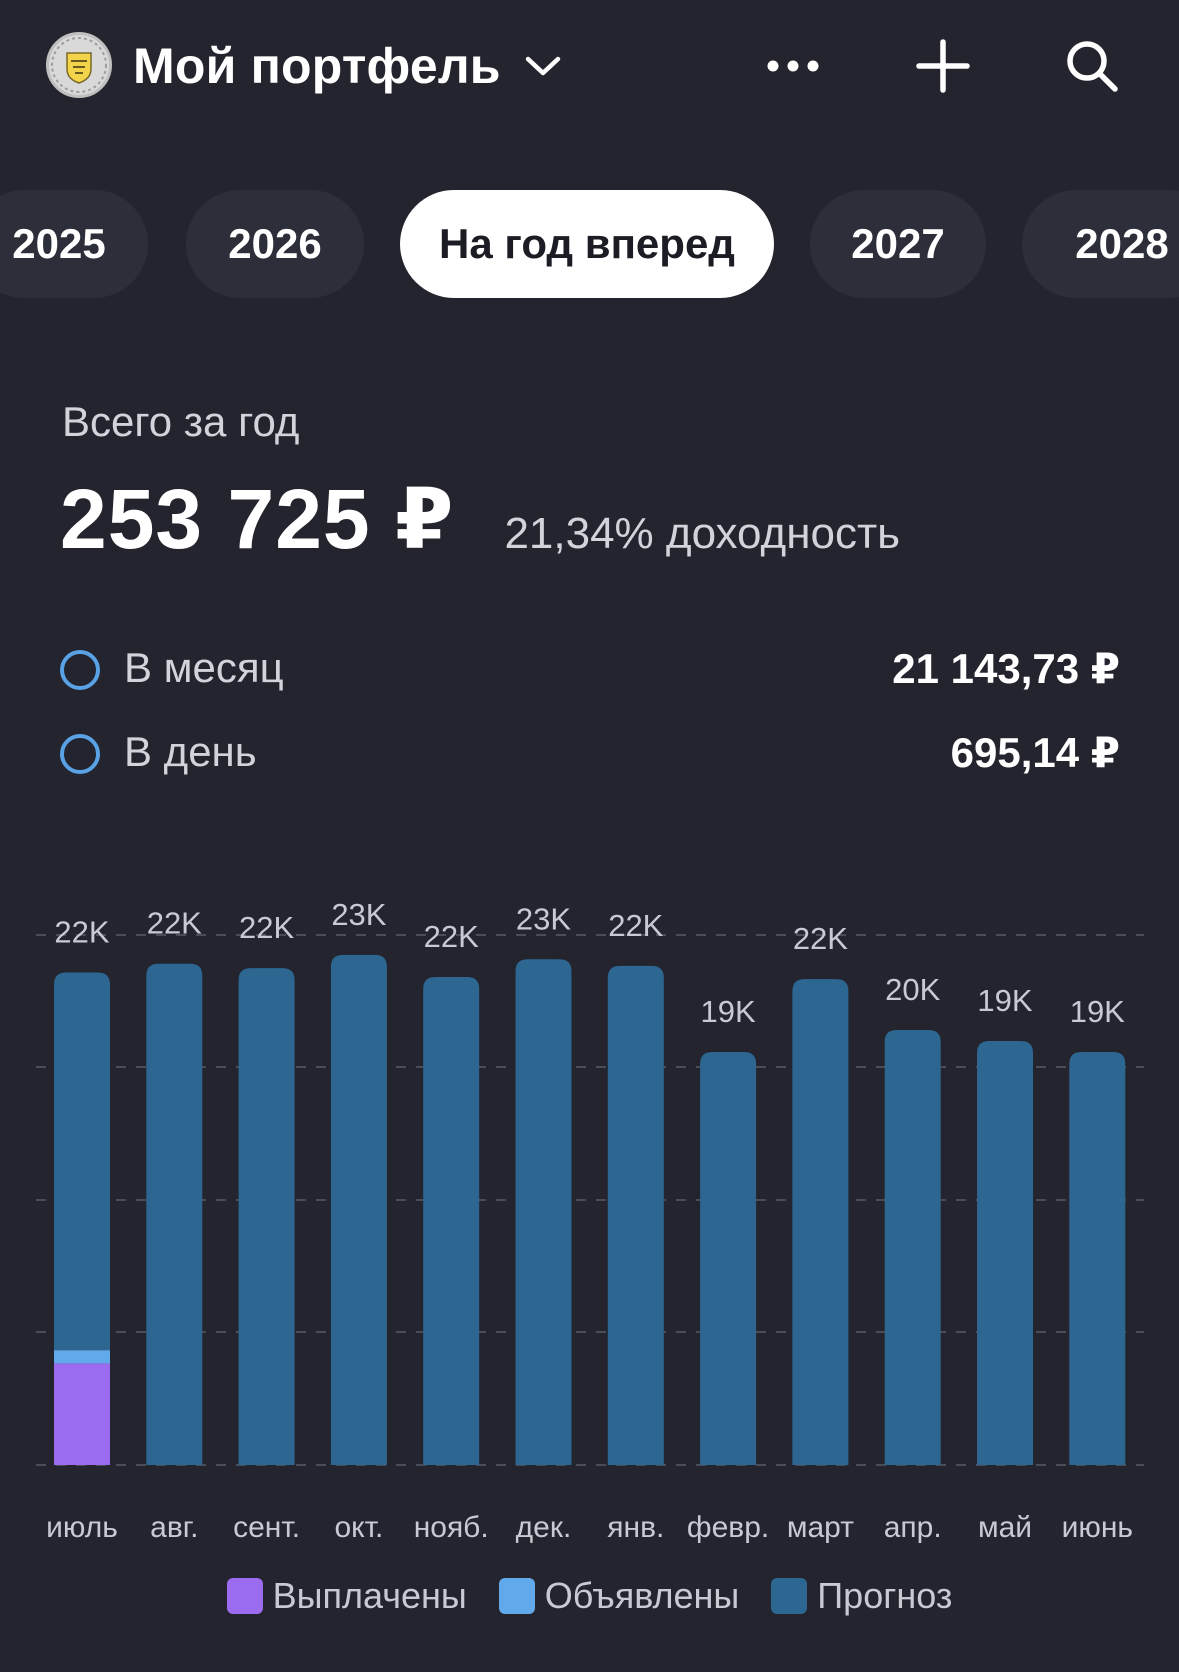 The image size is (1179, 1672). I want to click on logo-icon, so click(79, 65).